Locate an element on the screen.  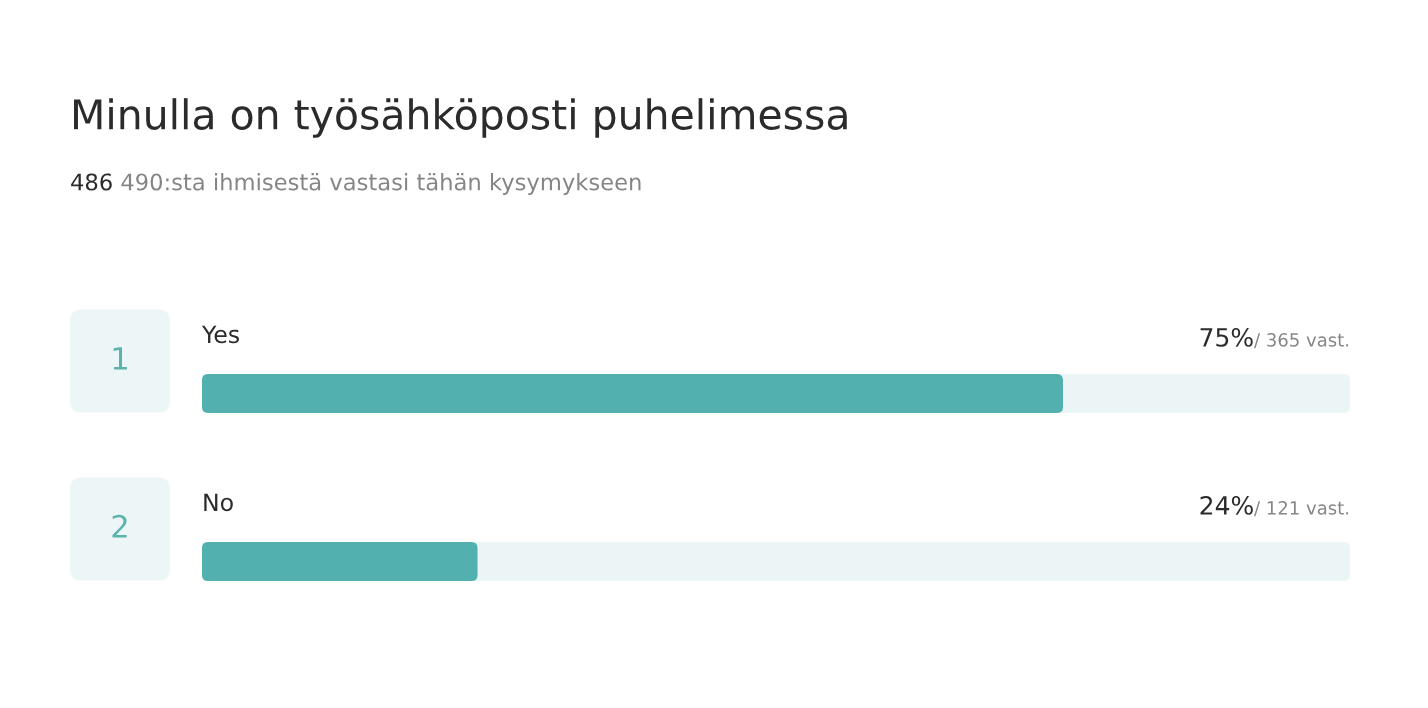
data-label: 75% is located at coordinates (1226, 337).